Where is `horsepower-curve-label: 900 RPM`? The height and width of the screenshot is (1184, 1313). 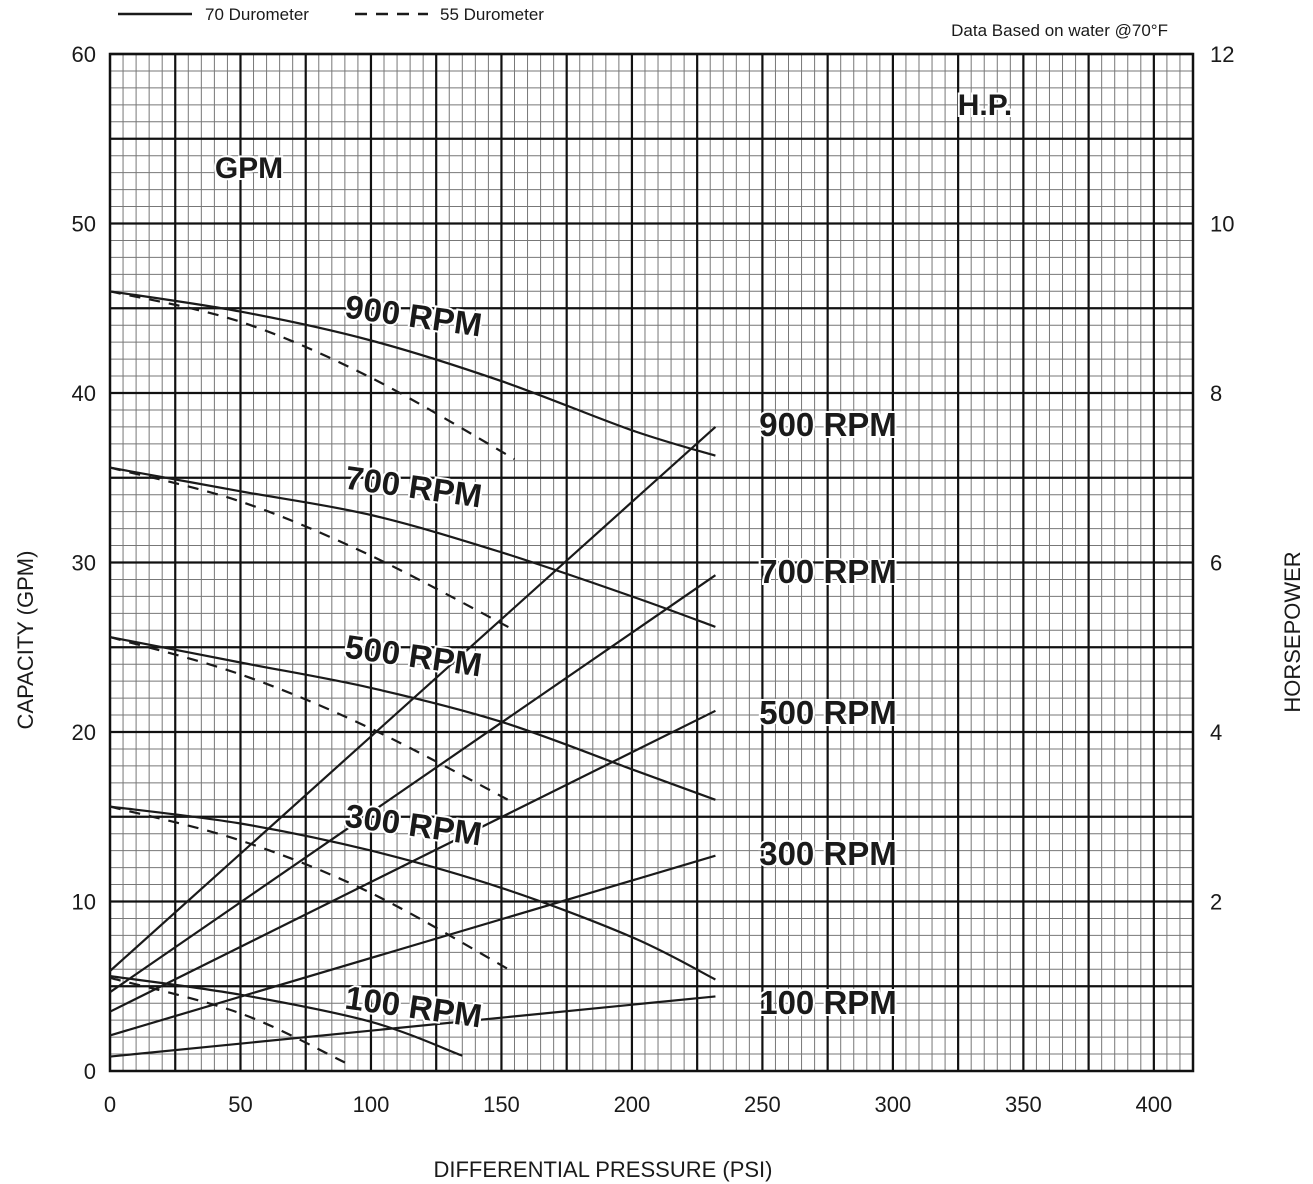
horsepower-curve-label: 900 RPM is located at coordinates (828, 424).